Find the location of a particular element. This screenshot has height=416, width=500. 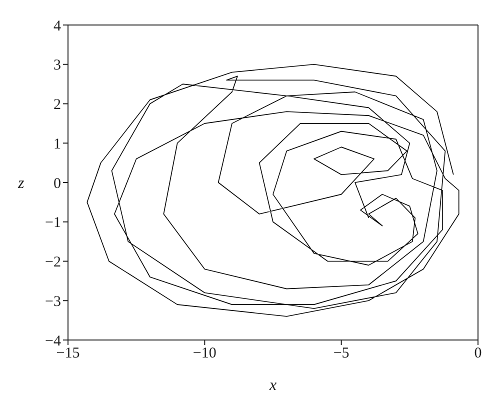

x-axis-title: x is located at coordinates (272, 385).